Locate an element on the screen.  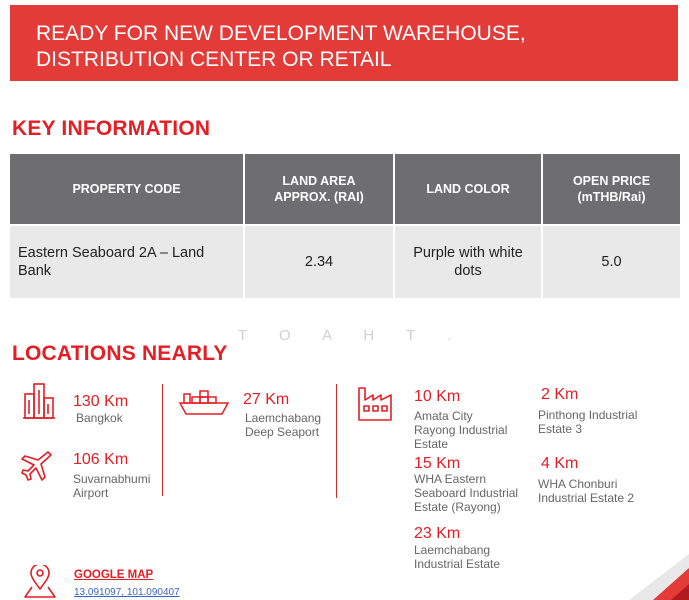
banner-title-line-2: DISTRIBUTION CENTER OR RETAIL is located at coordinates (214, 59).